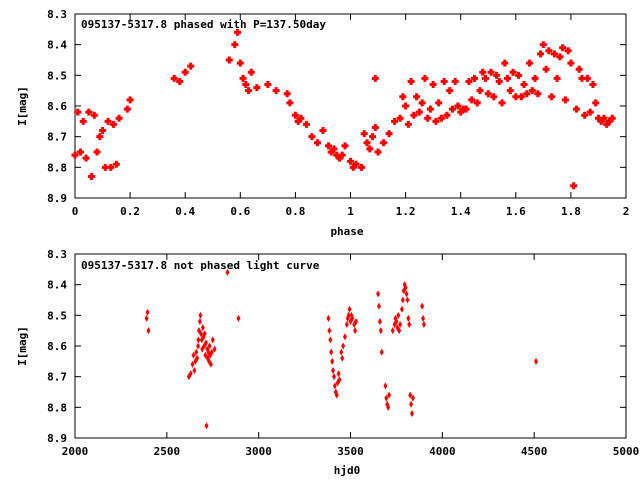  Describe the element at coordinates (57, 106) in the screenshot. I see `y-tick-label: 8.6` at that location.